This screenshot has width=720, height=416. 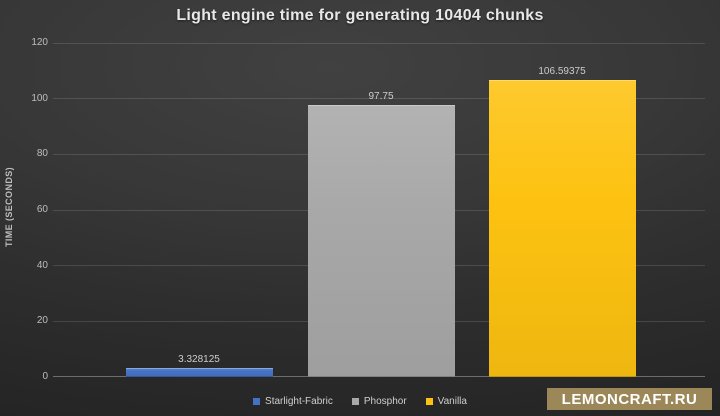 I want to click on bar-value-label: 3.328125, so click(x=199, y=359).